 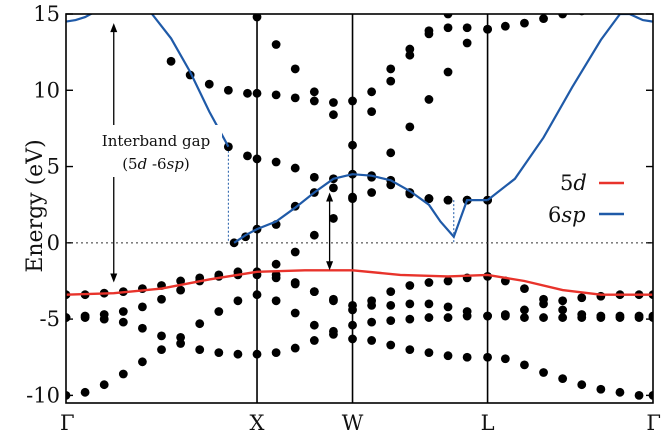 What do you see at coordinates (35, 205) in the screenshot?
I see `y-axis-label: Energy (eV)` at bounding box center [35, 205].